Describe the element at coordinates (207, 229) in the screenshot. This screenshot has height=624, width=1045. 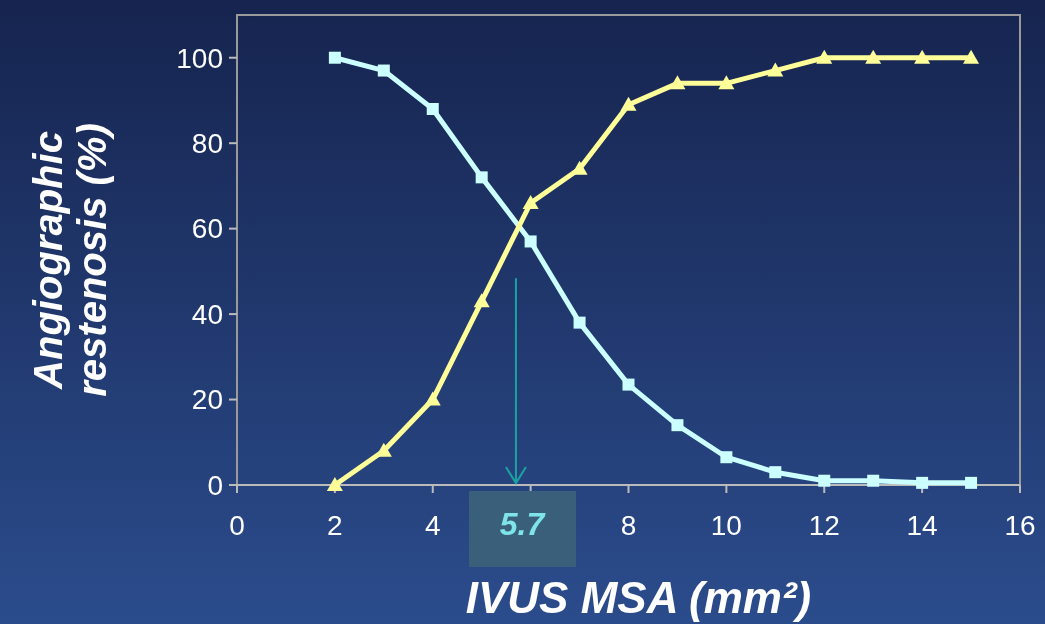
I see `y-tick-label: 60` at that location.